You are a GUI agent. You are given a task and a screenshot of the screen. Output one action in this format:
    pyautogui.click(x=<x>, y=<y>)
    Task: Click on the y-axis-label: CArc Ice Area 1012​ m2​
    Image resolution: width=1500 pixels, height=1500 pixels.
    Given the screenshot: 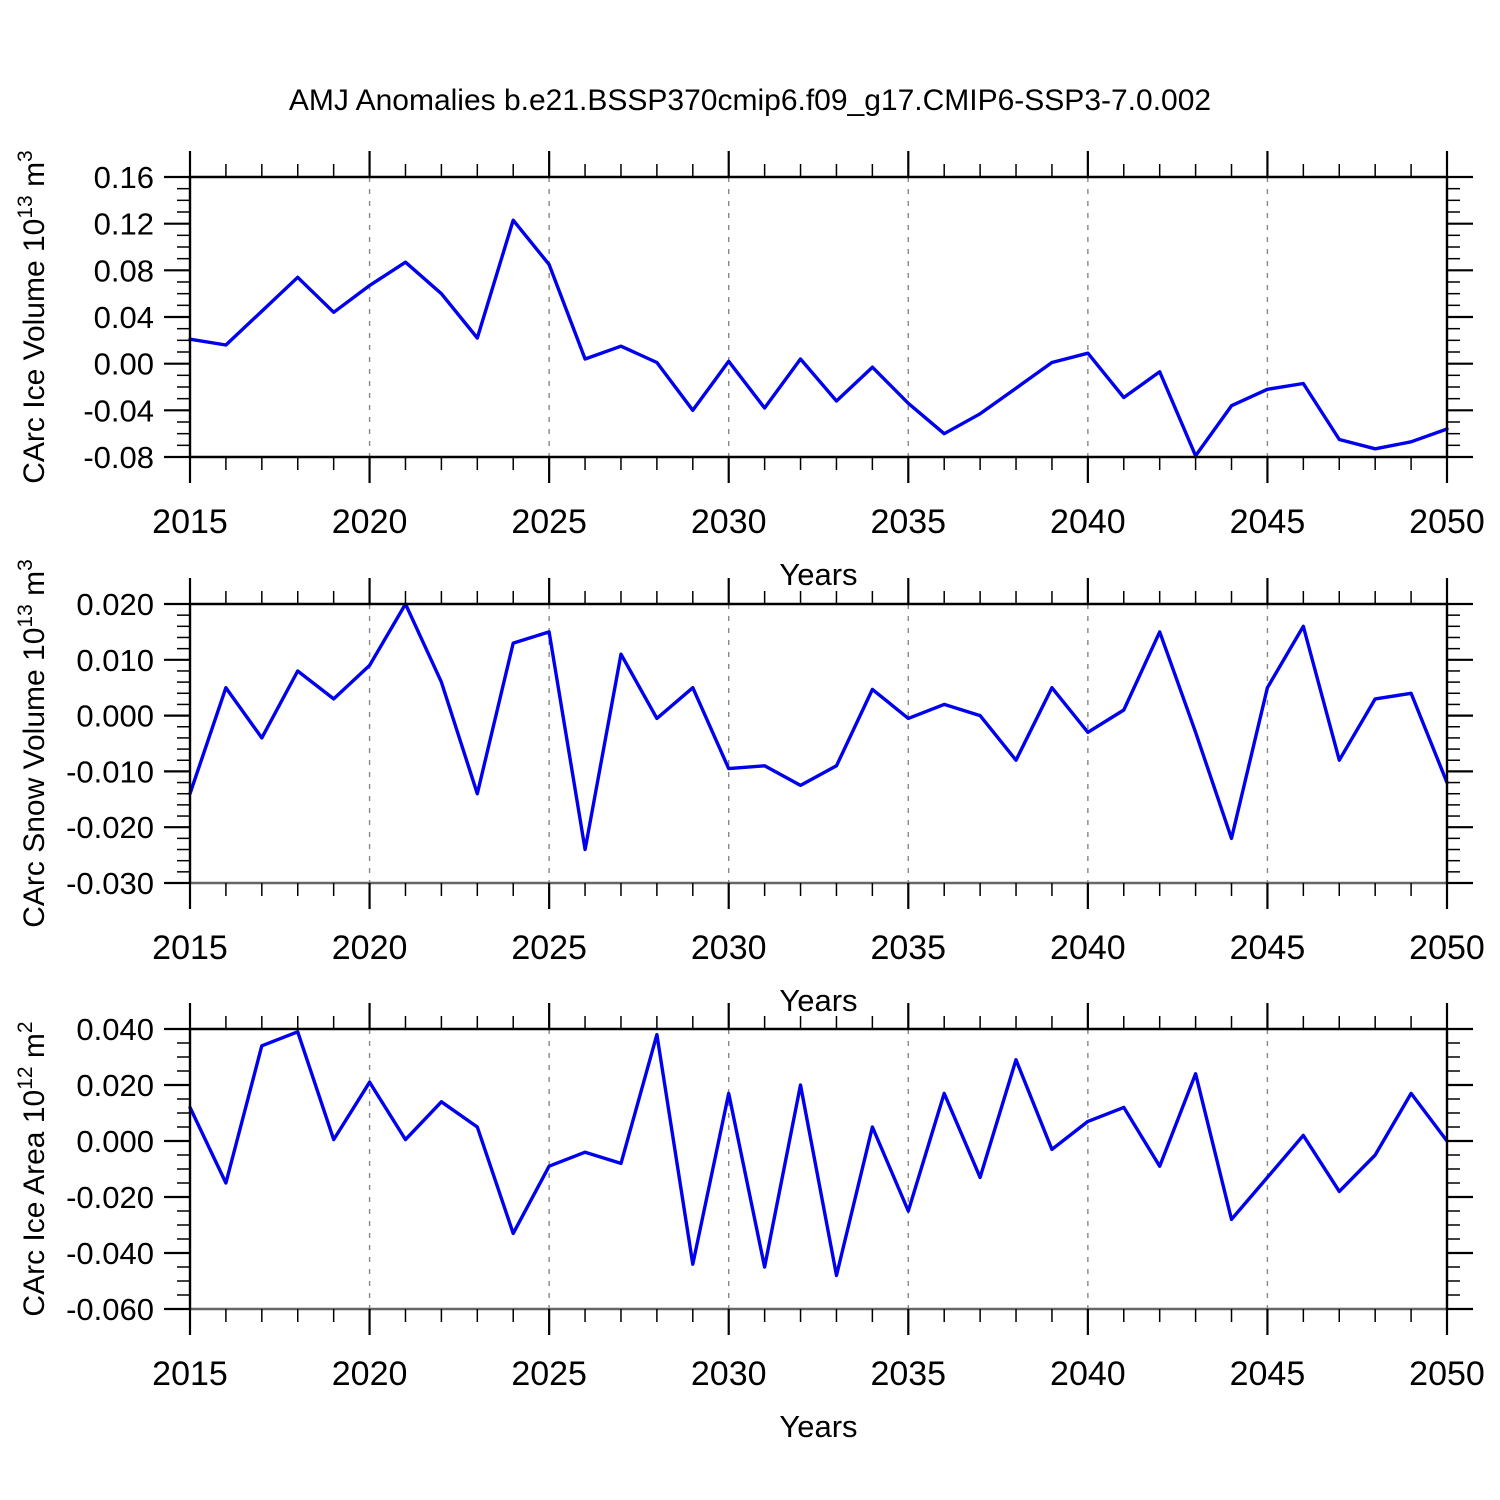 What is the action you would take?
    pyautogui.click(x=32, y=1168)
    